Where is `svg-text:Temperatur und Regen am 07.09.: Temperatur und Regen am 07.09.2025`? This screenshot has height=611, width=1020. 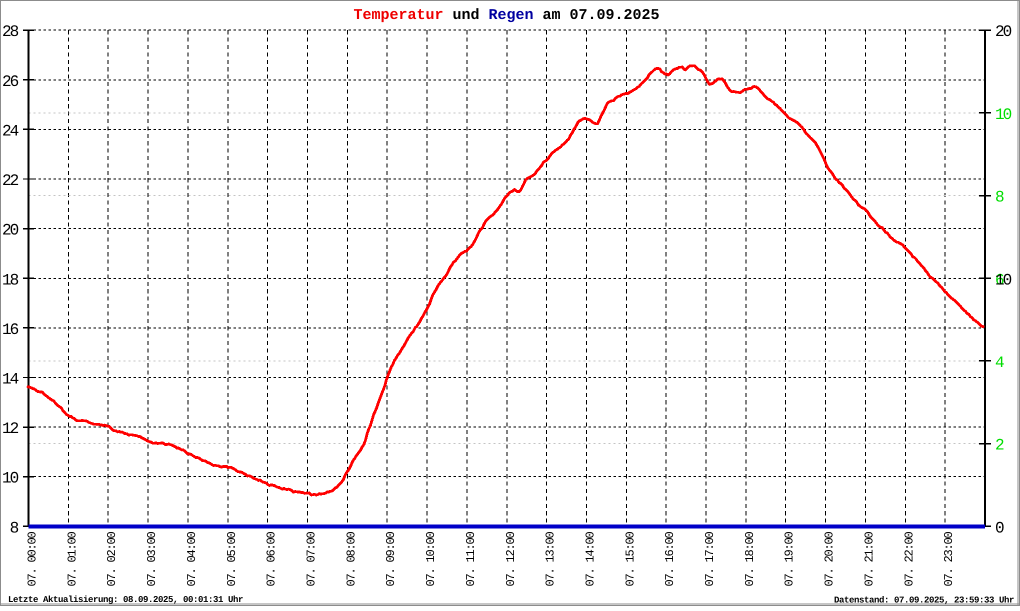
svg-text:Temperatur und Regen am 07.09.: Temperatur und Regen am 07.09.2025 is located at coordinates (506, 15).